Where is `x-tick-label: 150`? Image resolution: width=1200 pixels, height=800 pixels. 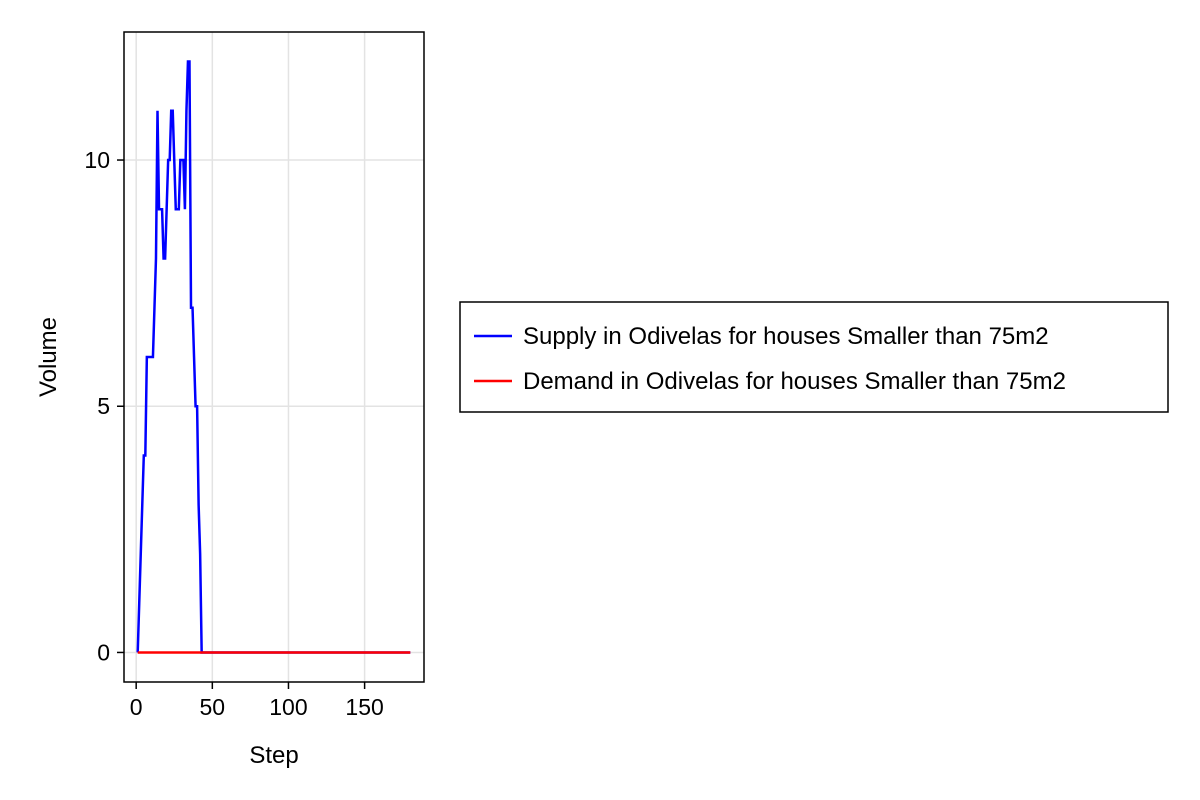 x-tick-label: 150 is located at coordinates (364, 707).